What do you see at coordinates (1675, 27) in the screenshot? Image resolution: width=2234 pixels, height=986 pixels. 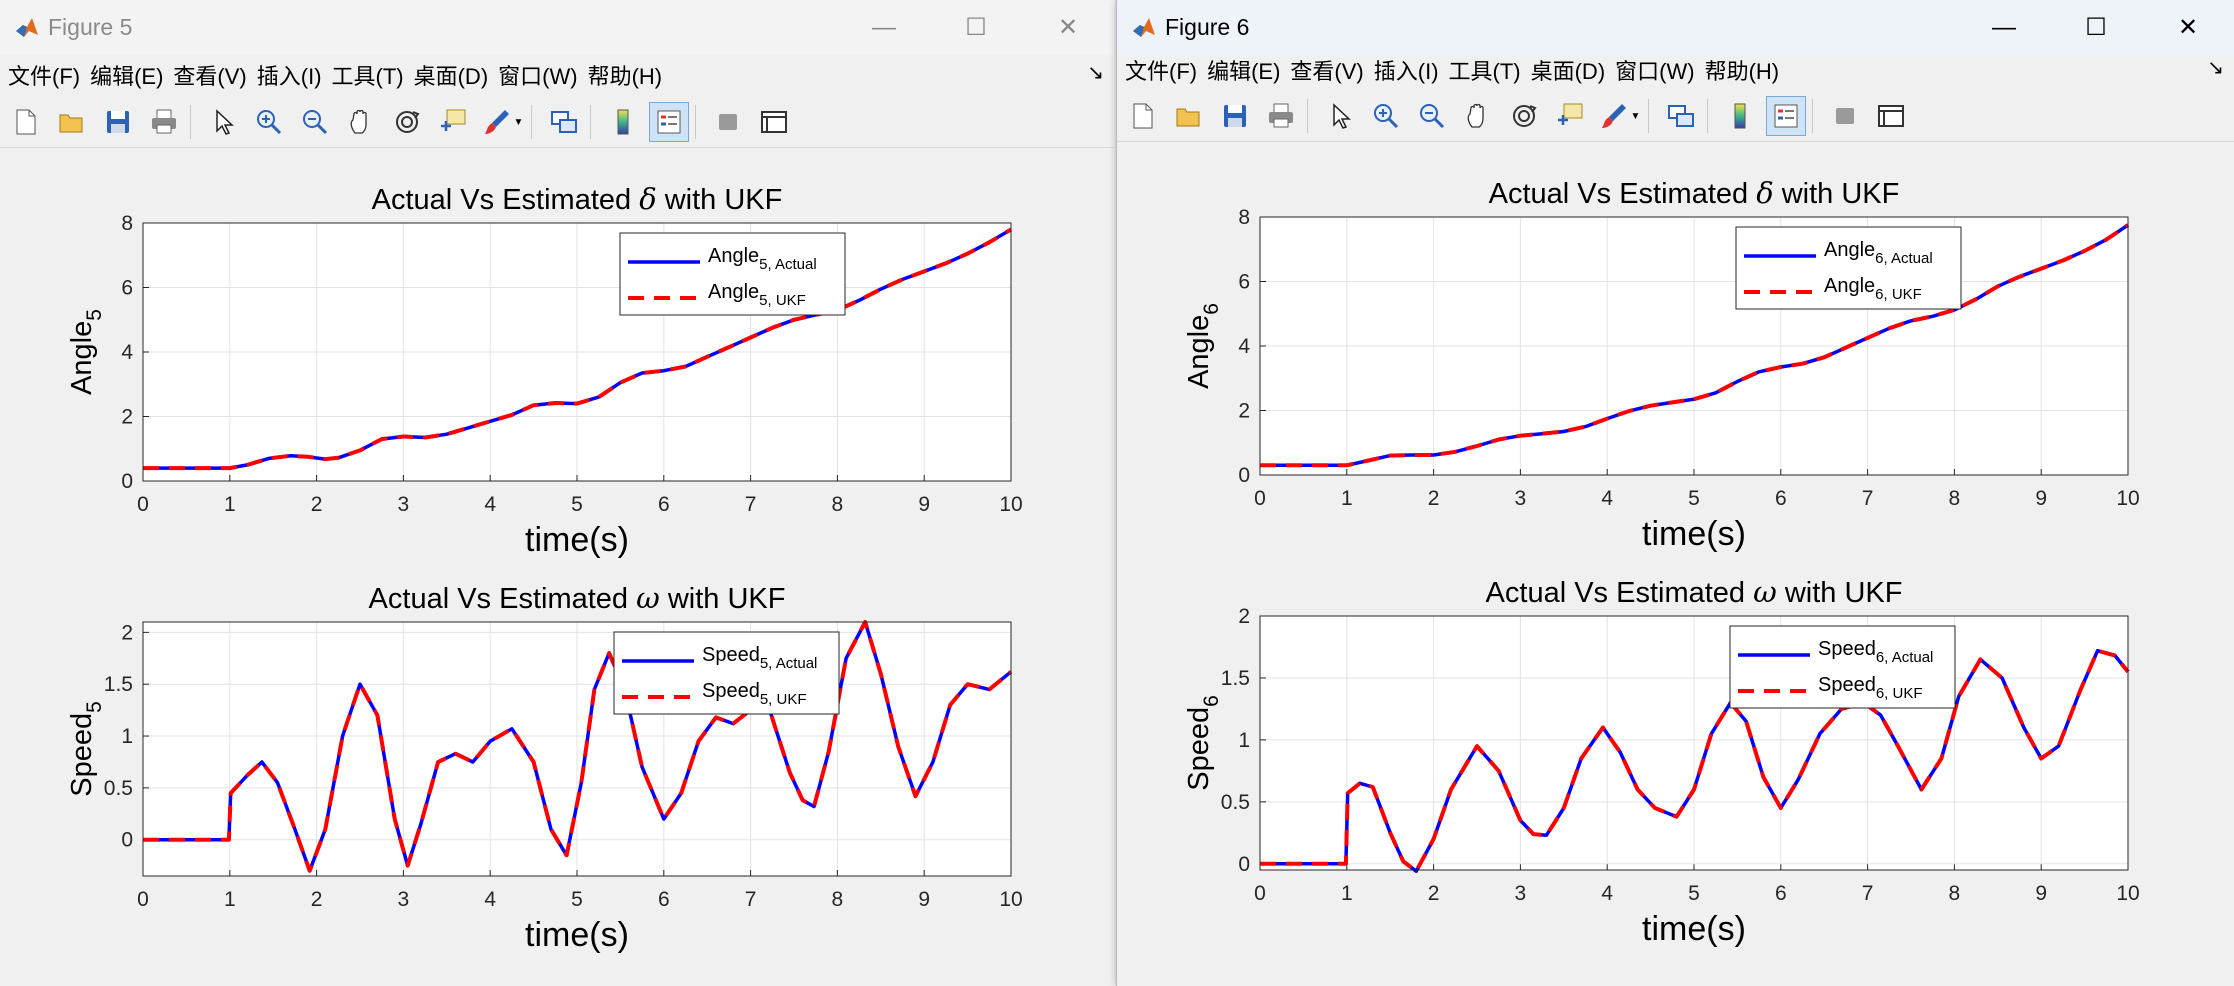 I see `title-bar: Figure 6 — ☐ ✕` at bounding box center [1675, 27].